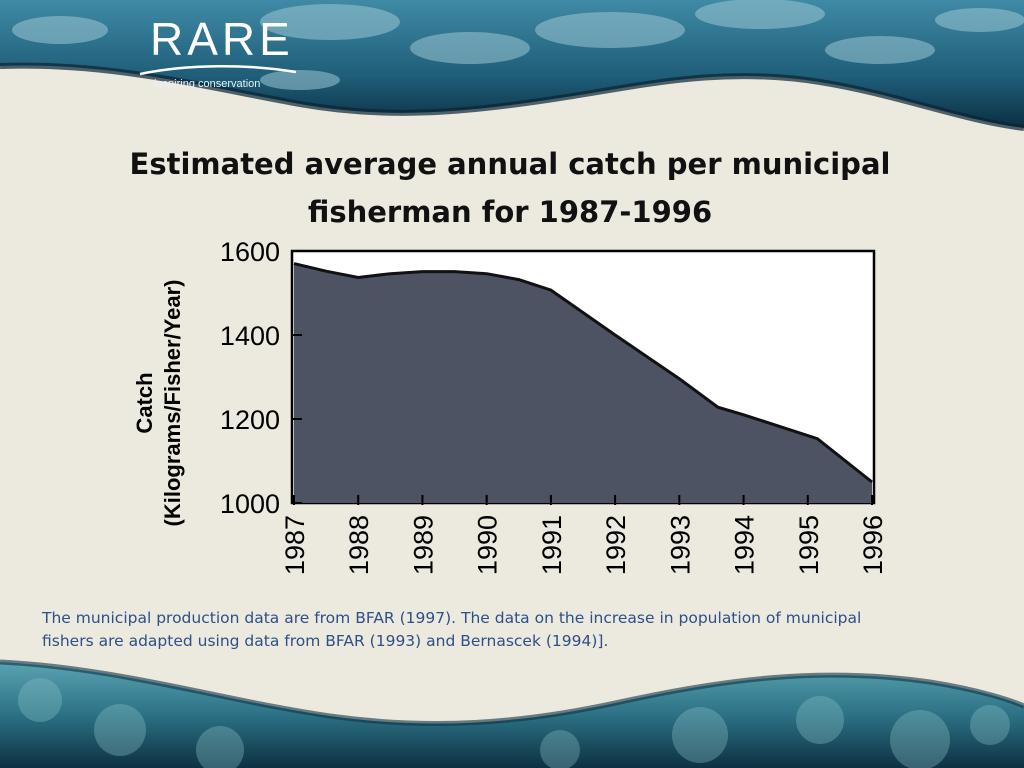 This screenshot has height=768, width=1024. I want to click on title-line-2: fisherman for 1987-1996, so click(510, 212).